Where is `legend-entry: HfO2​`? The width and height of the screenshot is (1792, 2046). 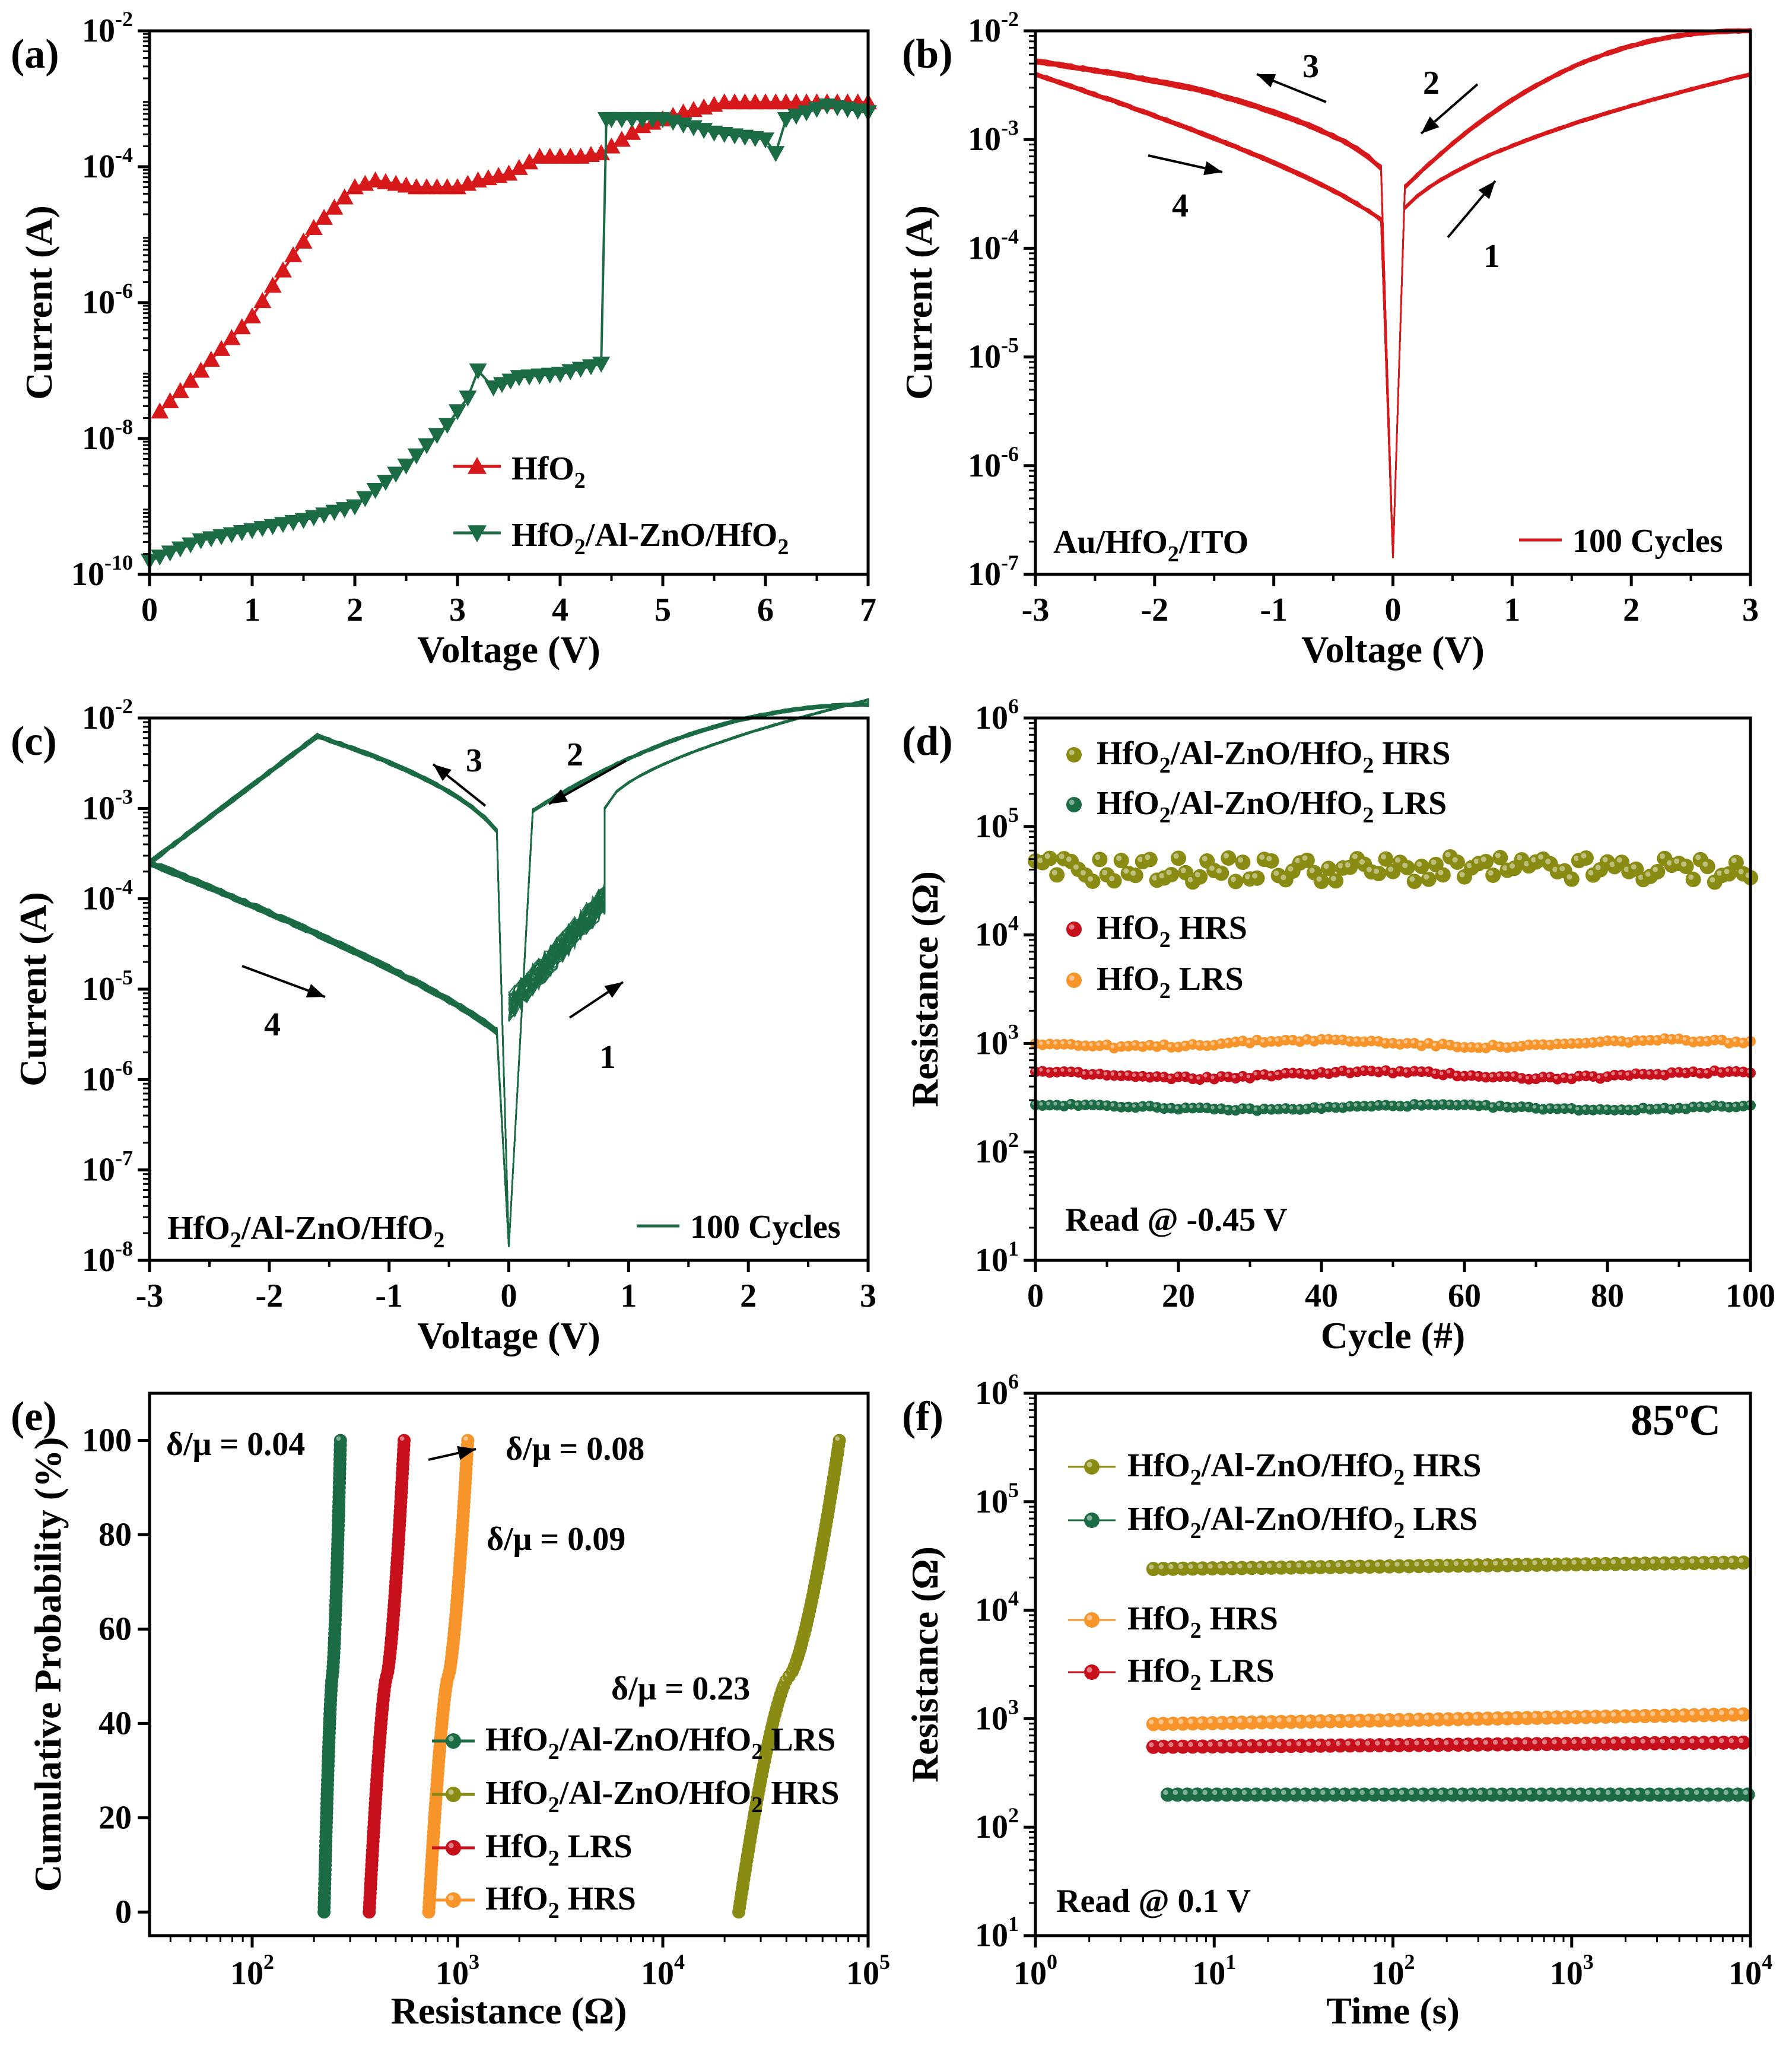
legend-entry: HfO2​ is located at coordinates (549, 472).